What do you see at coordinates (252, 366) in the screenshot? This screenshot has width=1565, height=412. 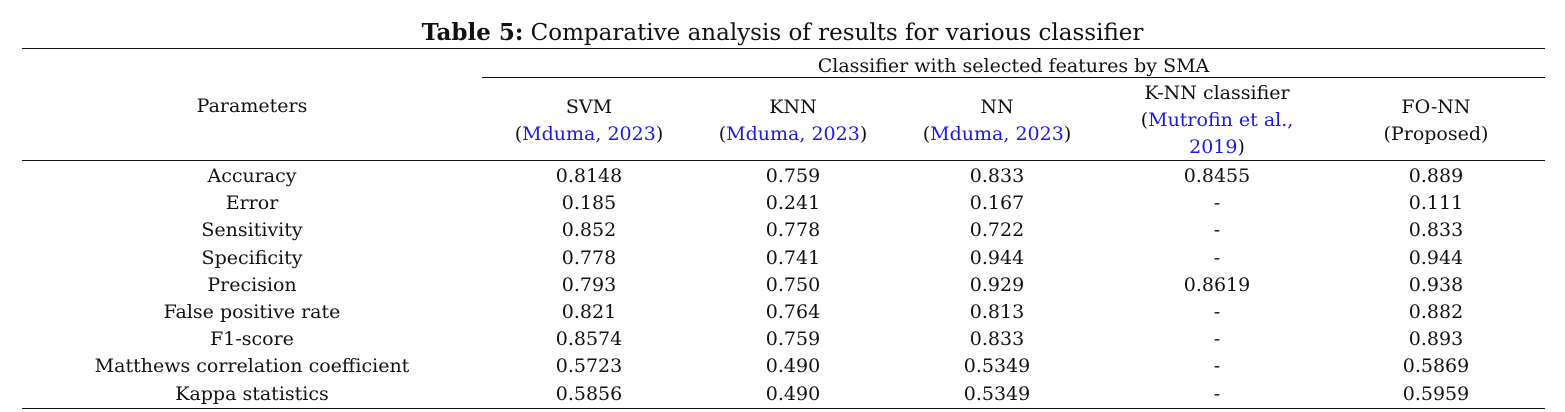 I see `row-parameter: Matthews correlation coefficient` at bounding box center [252, 366].